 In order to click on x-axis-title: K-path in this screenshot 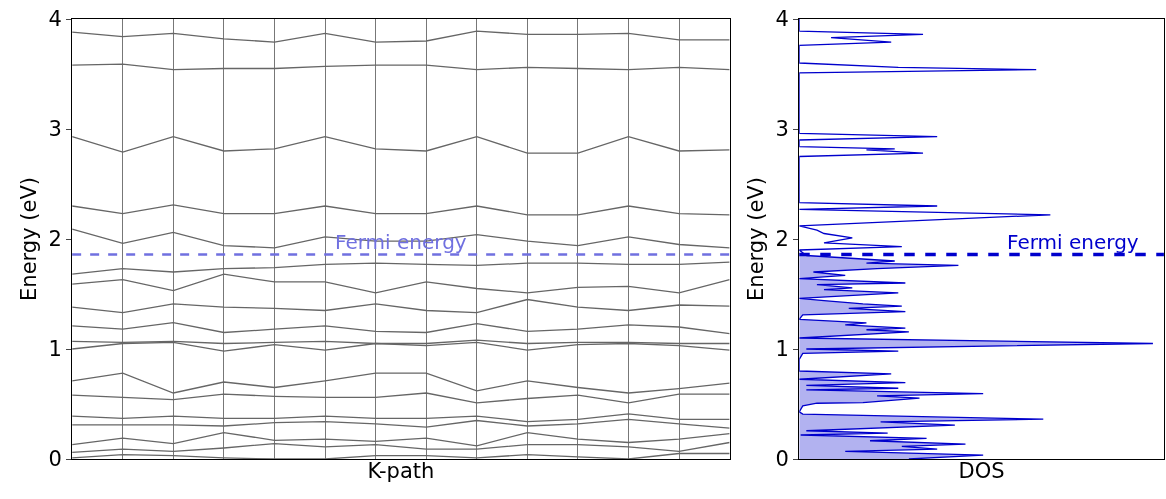, I will do `click(401, 471)`.